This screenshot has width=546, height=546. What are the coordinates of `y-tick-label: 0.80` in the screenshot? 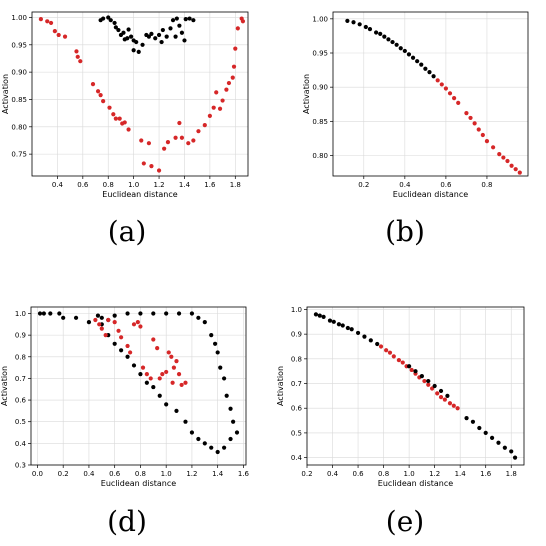 It's located at (19, 127).